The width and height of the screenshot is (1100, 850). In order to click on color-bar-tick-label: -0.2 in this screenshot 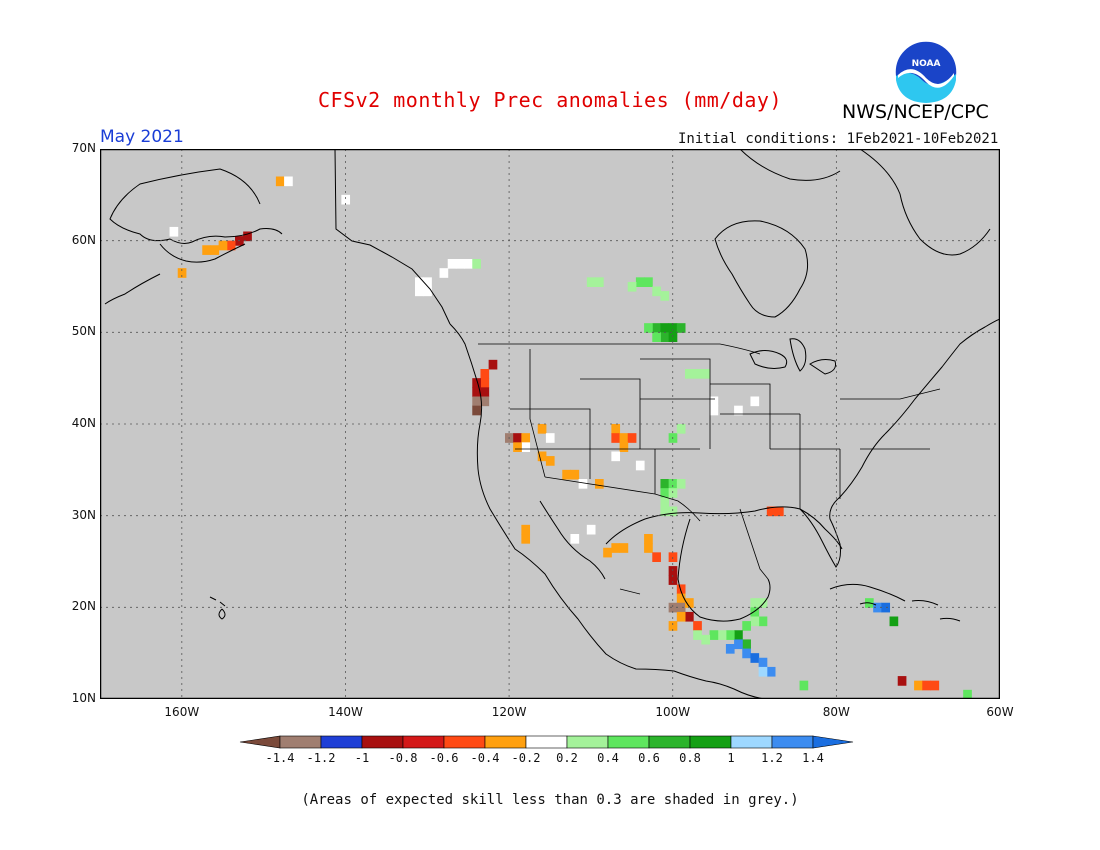, I will do `click(526, 758)`.